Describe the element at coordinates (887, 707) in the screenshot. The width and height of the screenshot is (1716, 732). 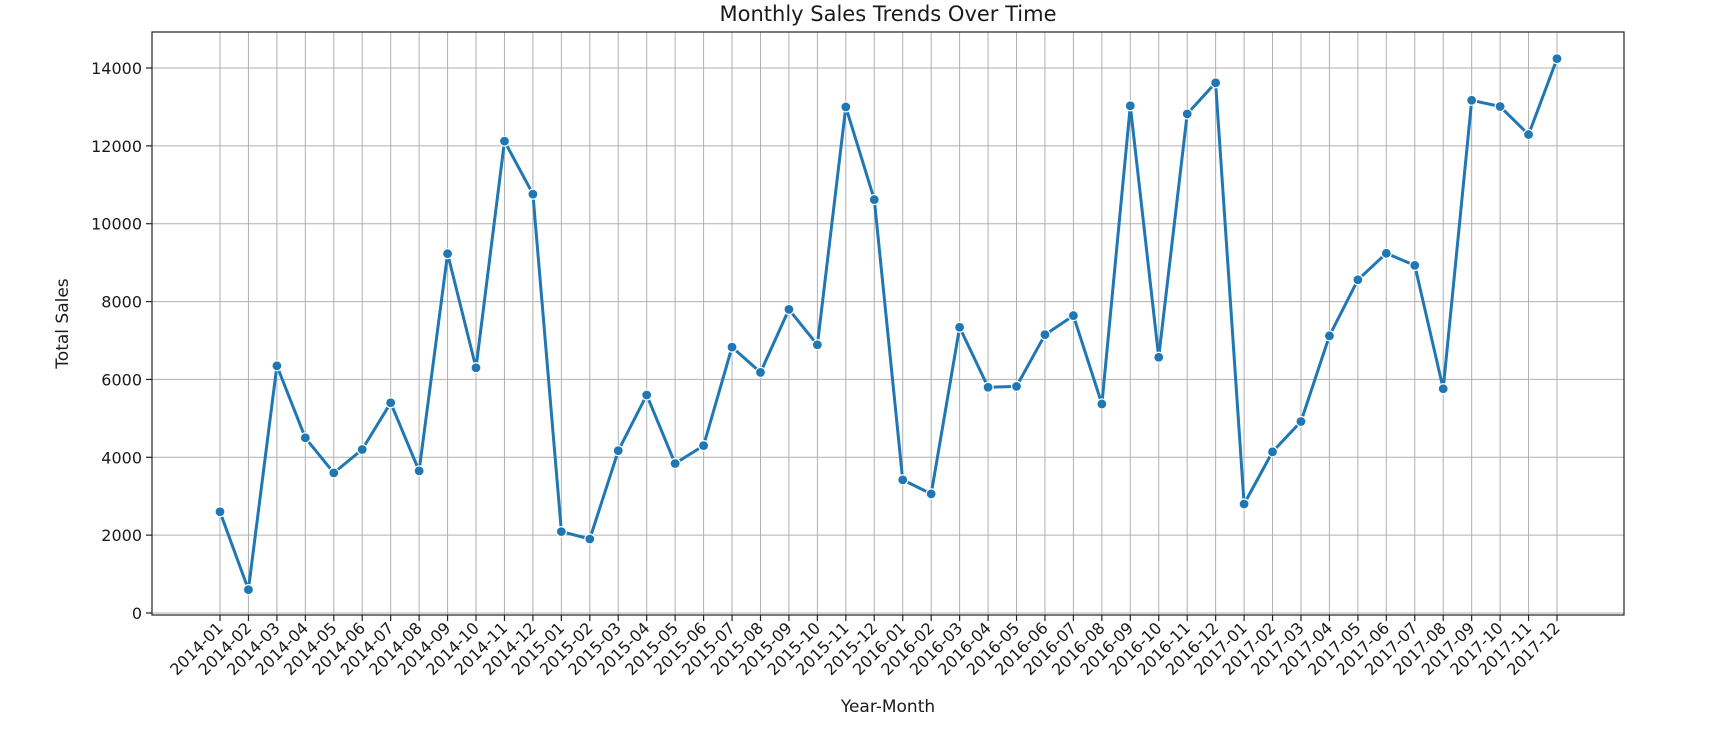
I see `x-axis-title: Year-Month` at that location.